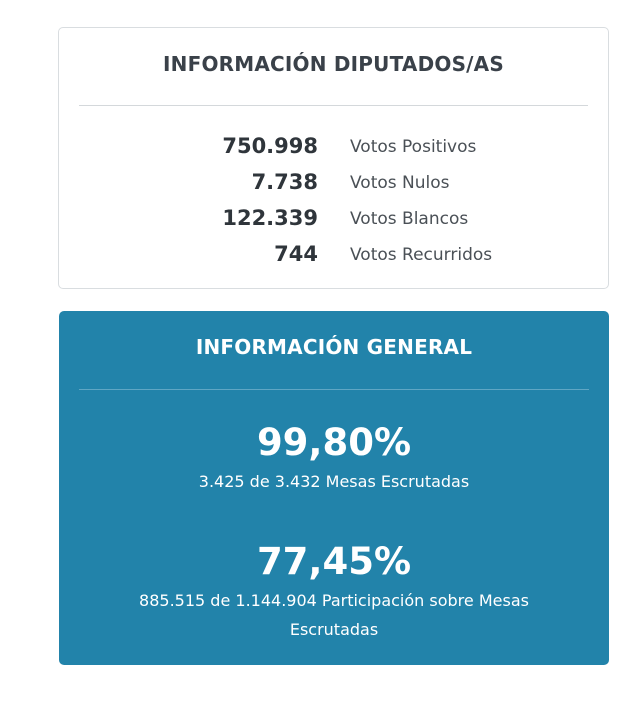 Image resolution: width=642 pixels, height=725 pixels. Describe the element at coordinates (333, 105) in the screenshot. I see `diputados-divider` at that location.